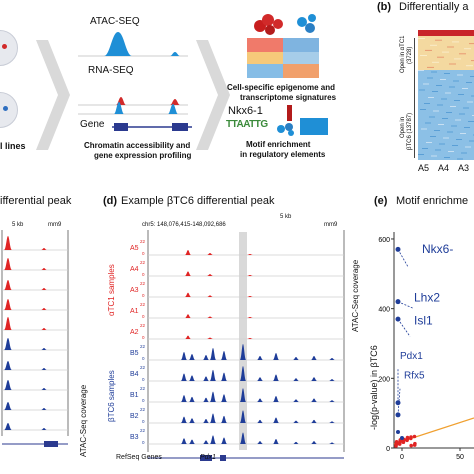 The image size is (474, 474). What do you see at coordinates (427, 298) in the screenshot?
I see `motif-label: Lhx2` at bounding box center [427, 298].